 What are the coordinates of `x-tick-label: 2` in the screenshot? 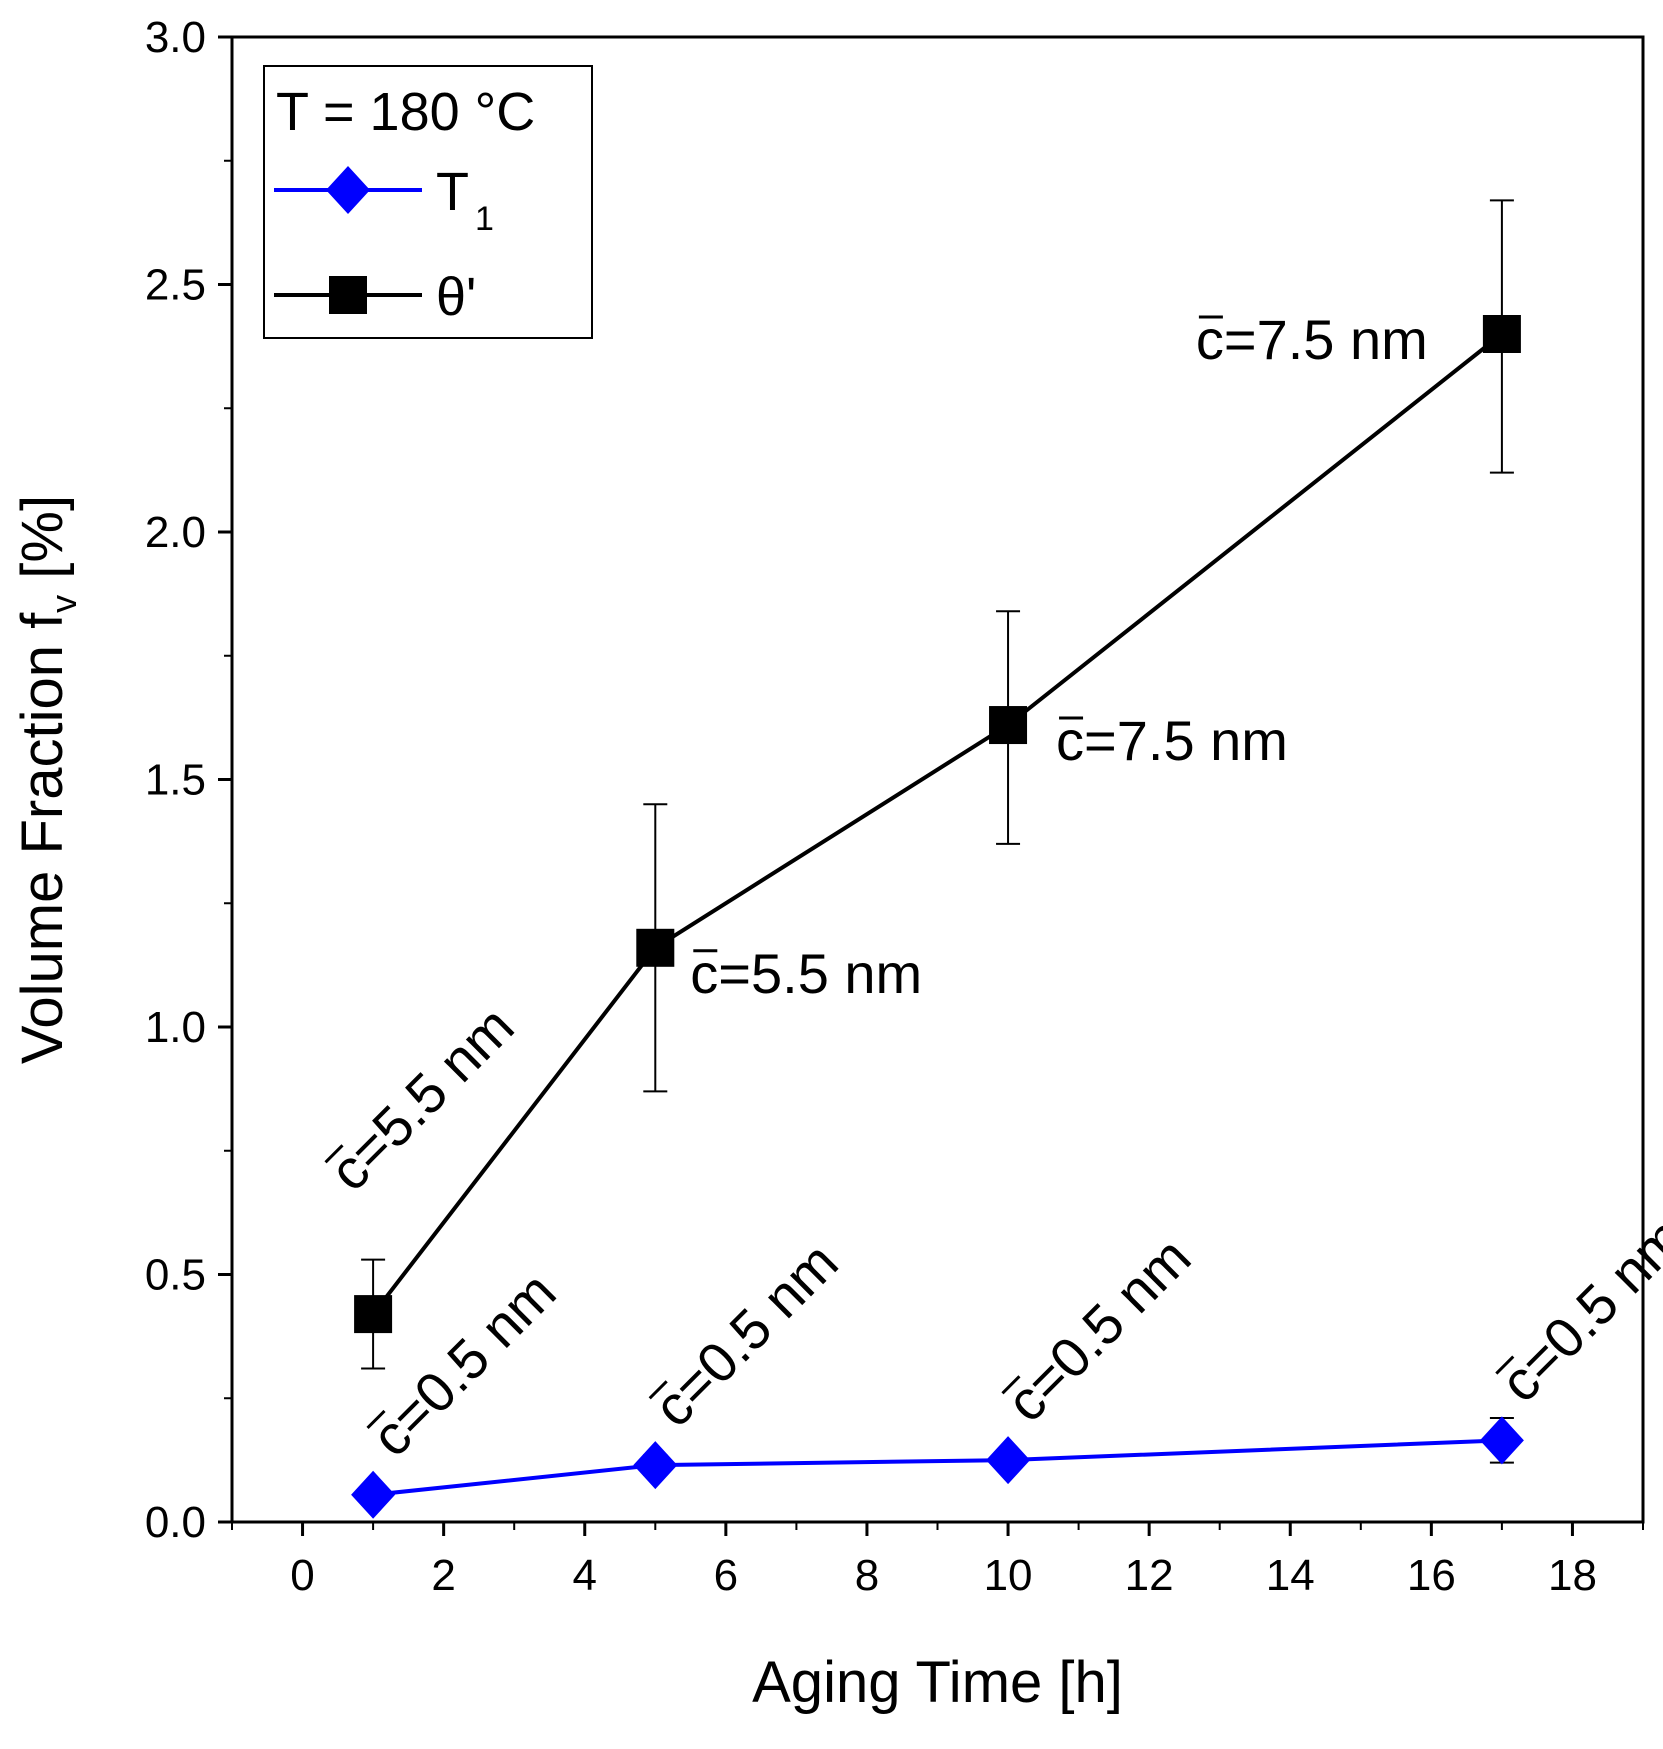 It's located at (443, 1575).